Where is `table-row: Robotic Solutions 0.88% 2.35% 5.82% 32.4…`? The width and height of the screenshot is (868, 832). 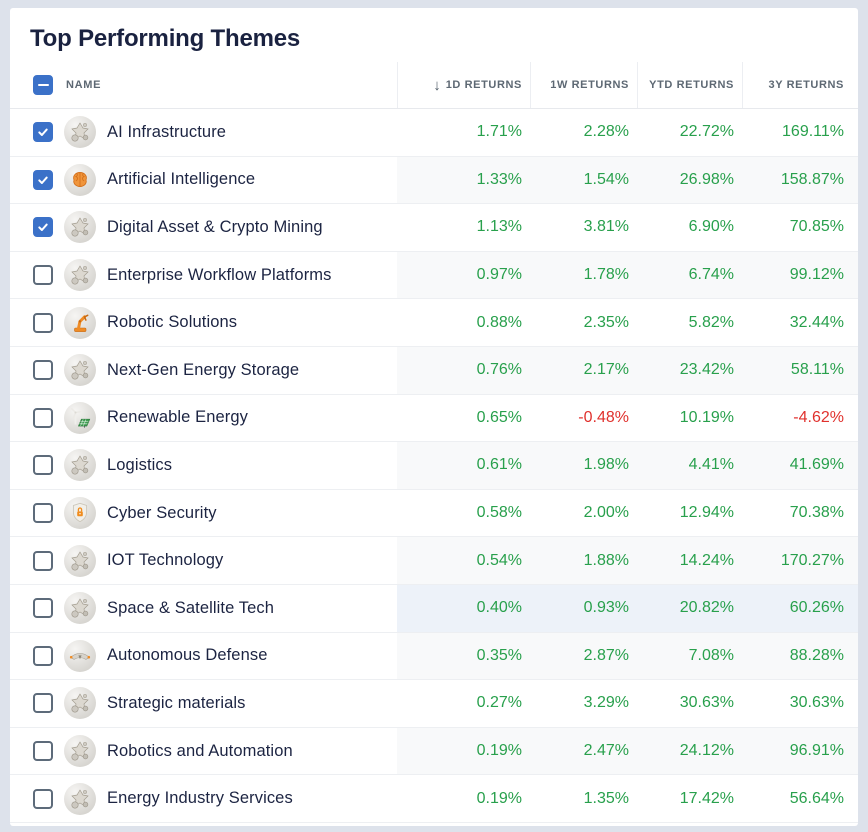 table-row: Robotic Solutions 0.88% 2.35% 5.82% 32.4… is located at coordinates (434, 323).